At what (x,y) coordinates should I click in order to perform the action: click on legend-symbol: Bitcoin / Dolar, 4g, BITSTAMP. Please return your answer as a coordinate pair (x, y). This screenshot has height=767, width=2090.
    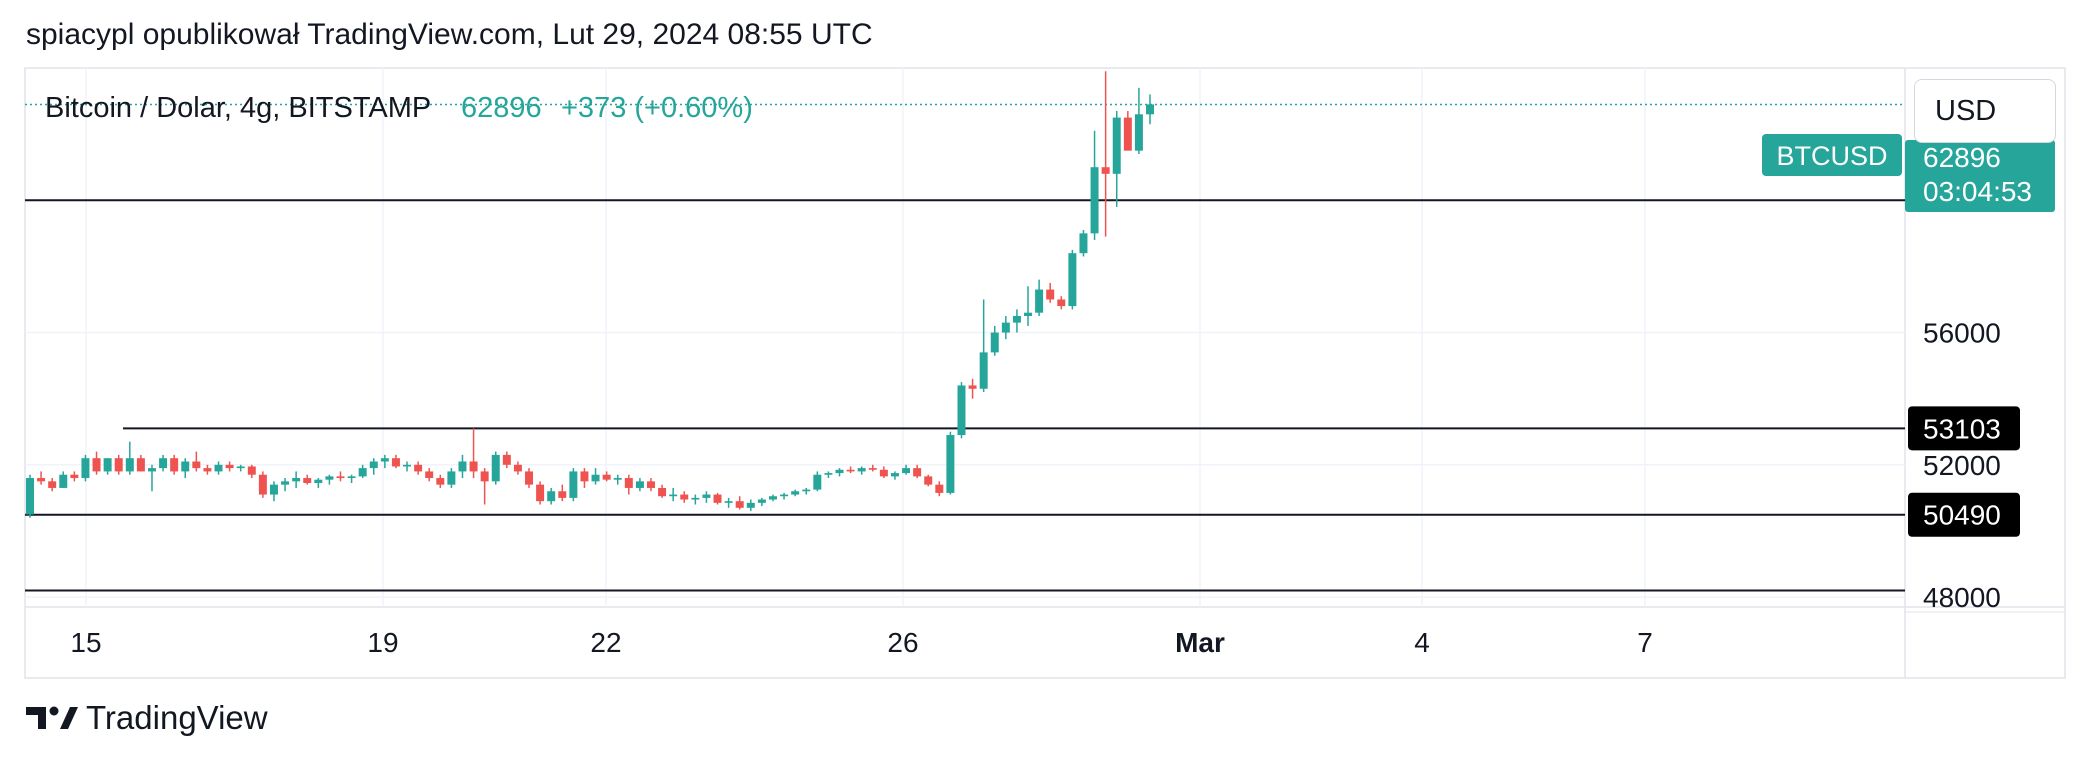
    Looking at the image, I should click on (238, 108).